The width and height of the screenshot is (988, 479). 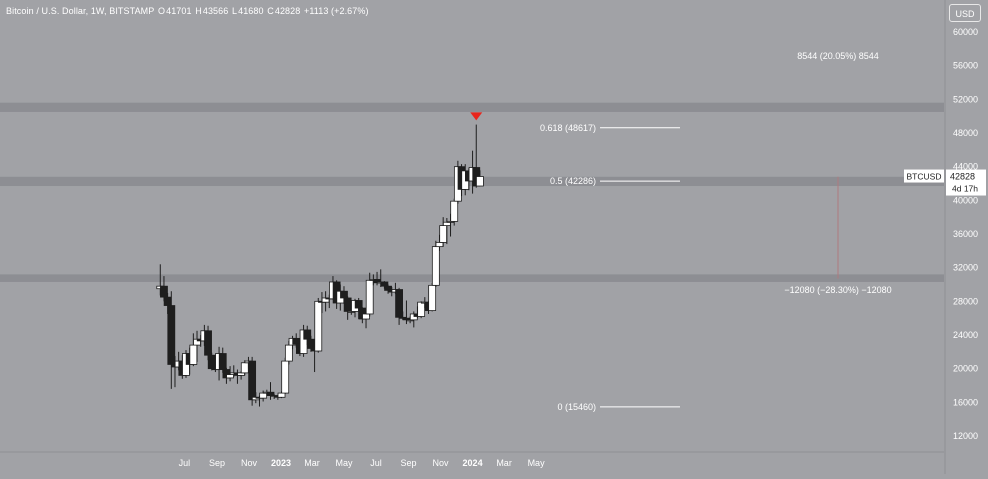 I want to click on currency-button: USD, so click(x=965, y=13).